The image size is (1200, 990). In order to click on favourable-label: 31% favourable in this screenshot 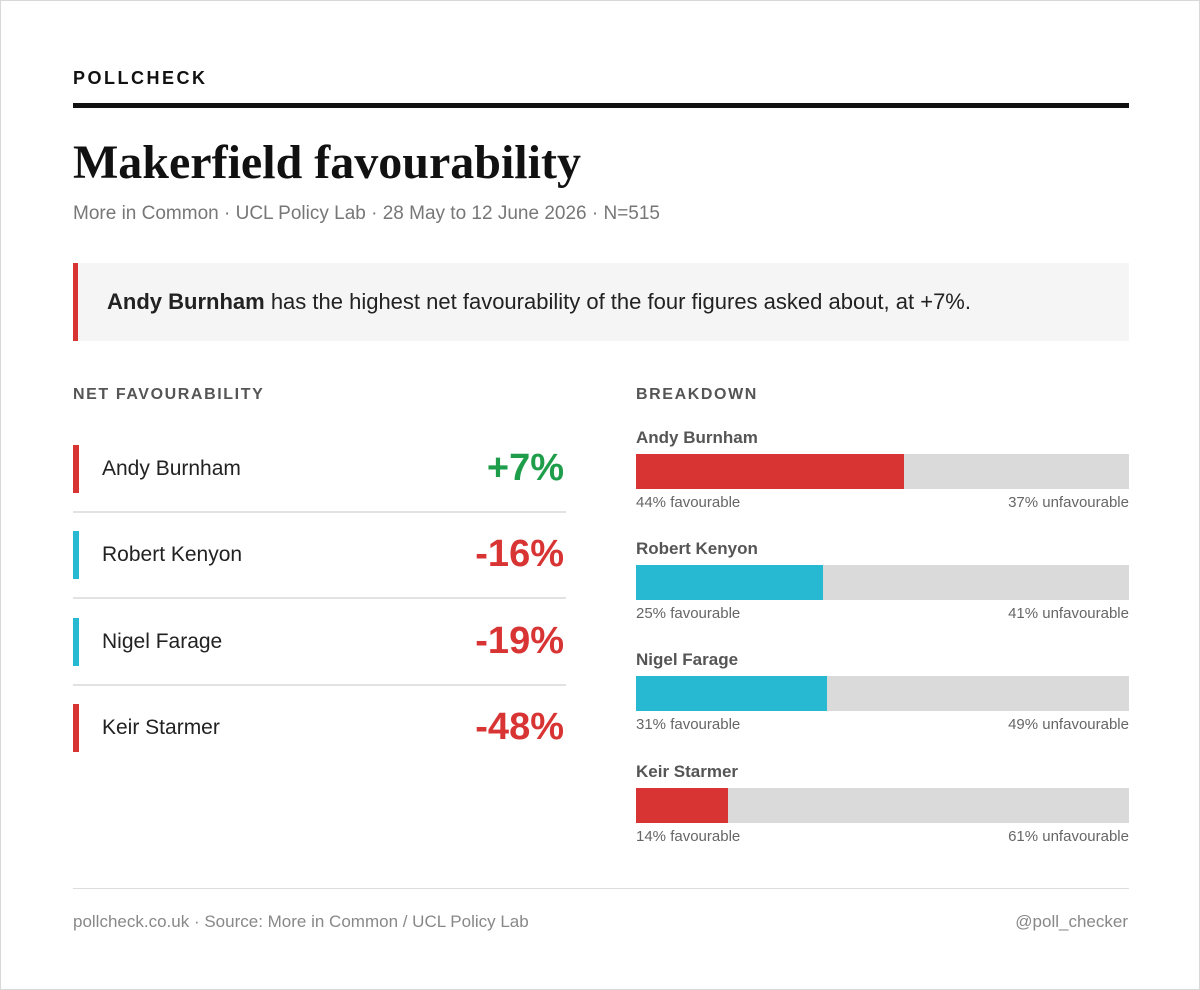, I will do `click(688, 725)`.